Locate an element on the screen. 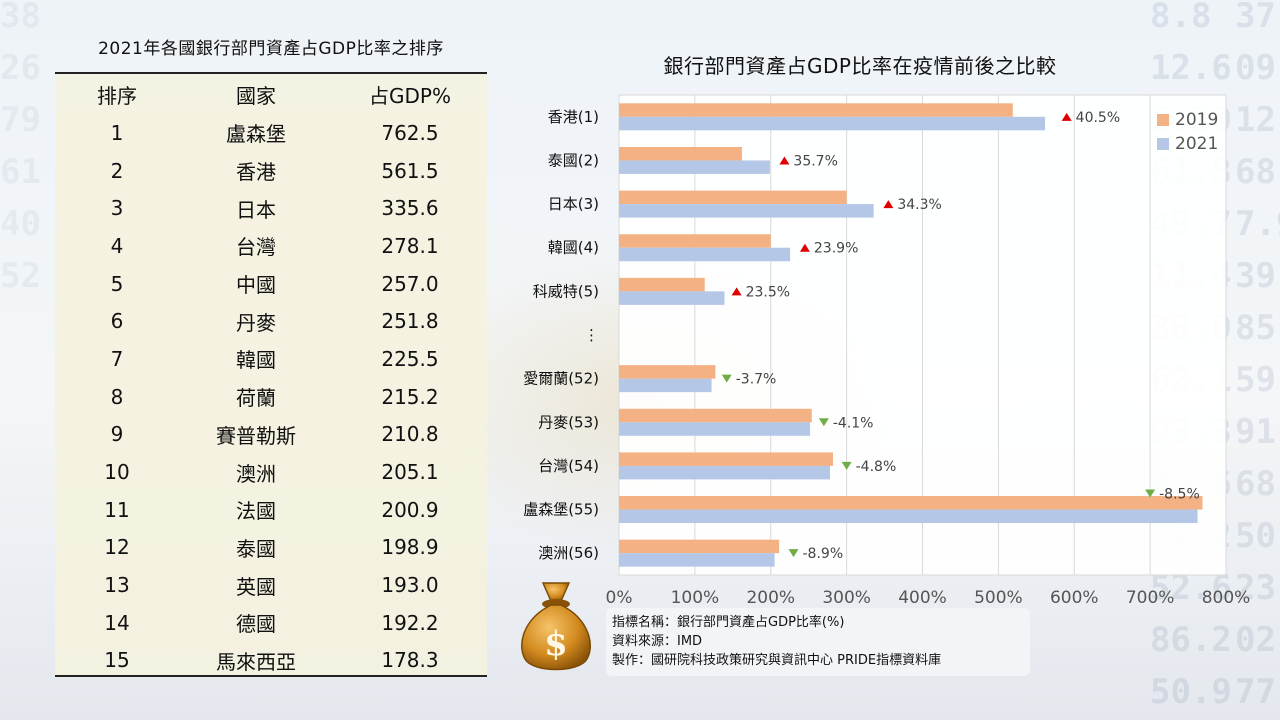 This screenshot has width=1280, height=720. change-label: 40.5% is located at coordinates (1098, 118).